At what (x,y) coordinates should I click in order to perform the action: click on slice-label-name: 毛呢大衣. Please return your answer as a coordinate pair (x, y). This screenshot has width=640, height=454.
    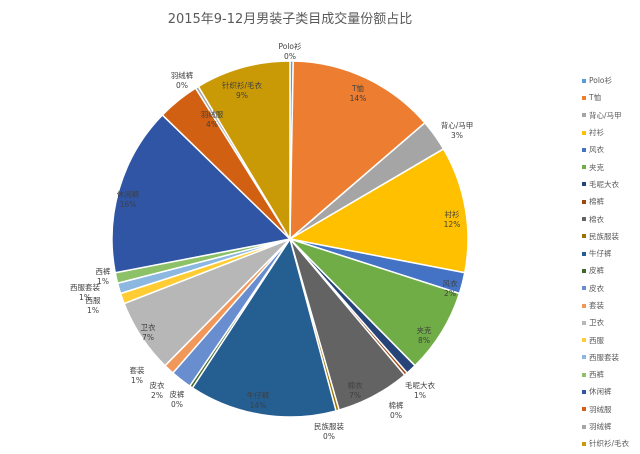
    Looking at the image, I should click on (420, 385).